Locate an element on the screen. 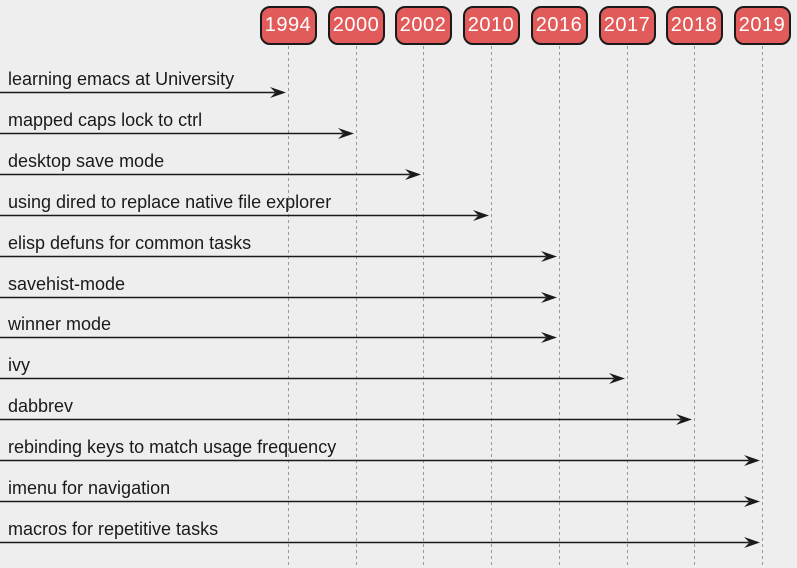 The width and height of the screenshot is (797, 568). year-box-2017: 2017 is located at coordinates (627, 25).